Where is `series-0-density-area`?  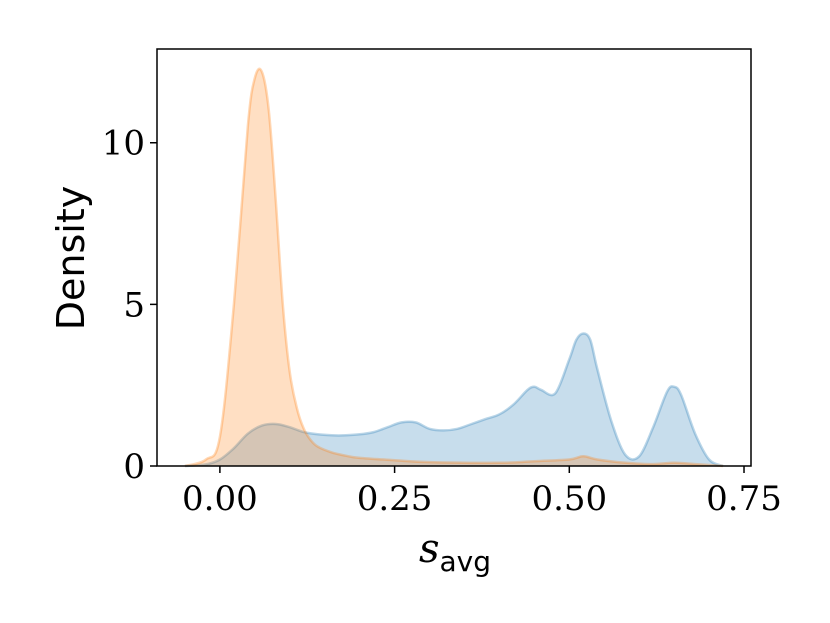 series-0-density-area is located at coordinates (454, 399).